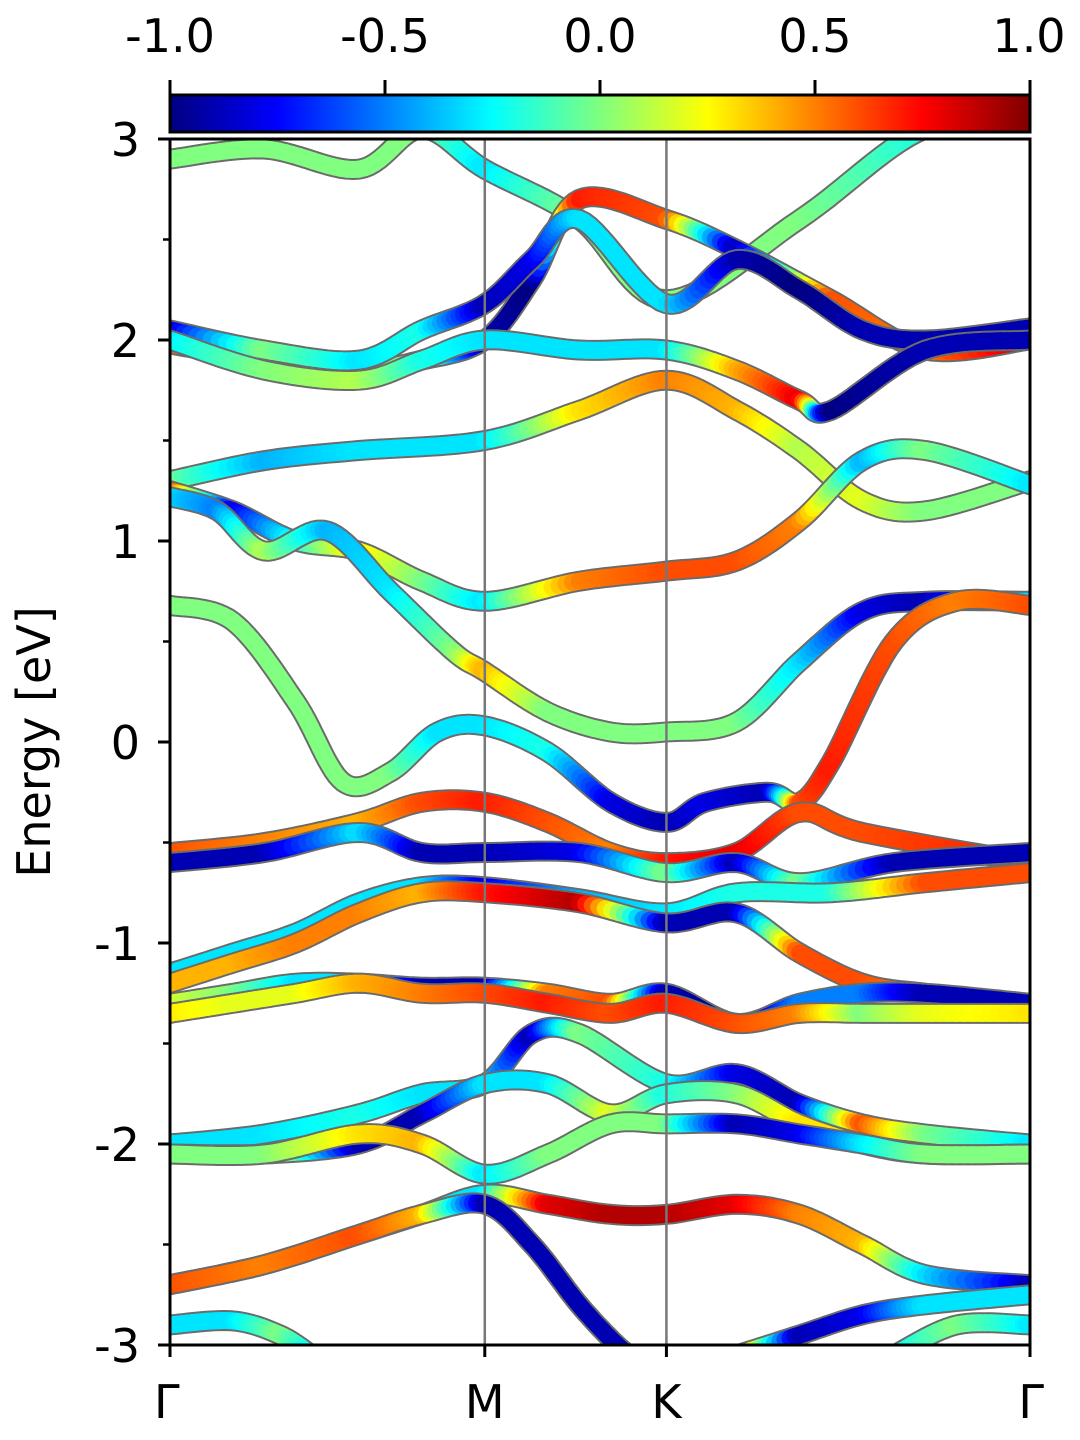  I want to click on colorbar-tick-label: -1.0, so click(170, 36).